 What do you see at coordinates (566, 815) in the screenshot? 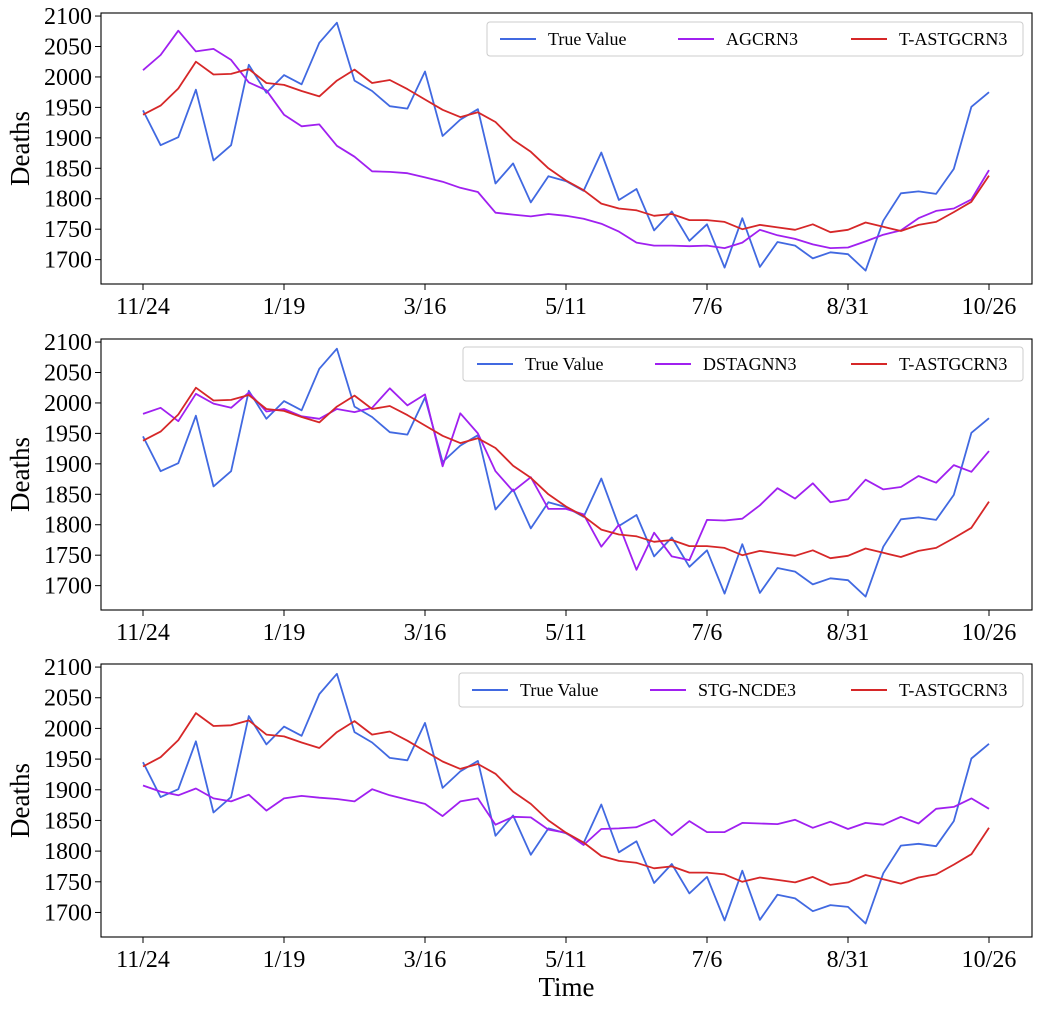
I see `series-line-stg-ncde3` at bounding box center [566, 815].